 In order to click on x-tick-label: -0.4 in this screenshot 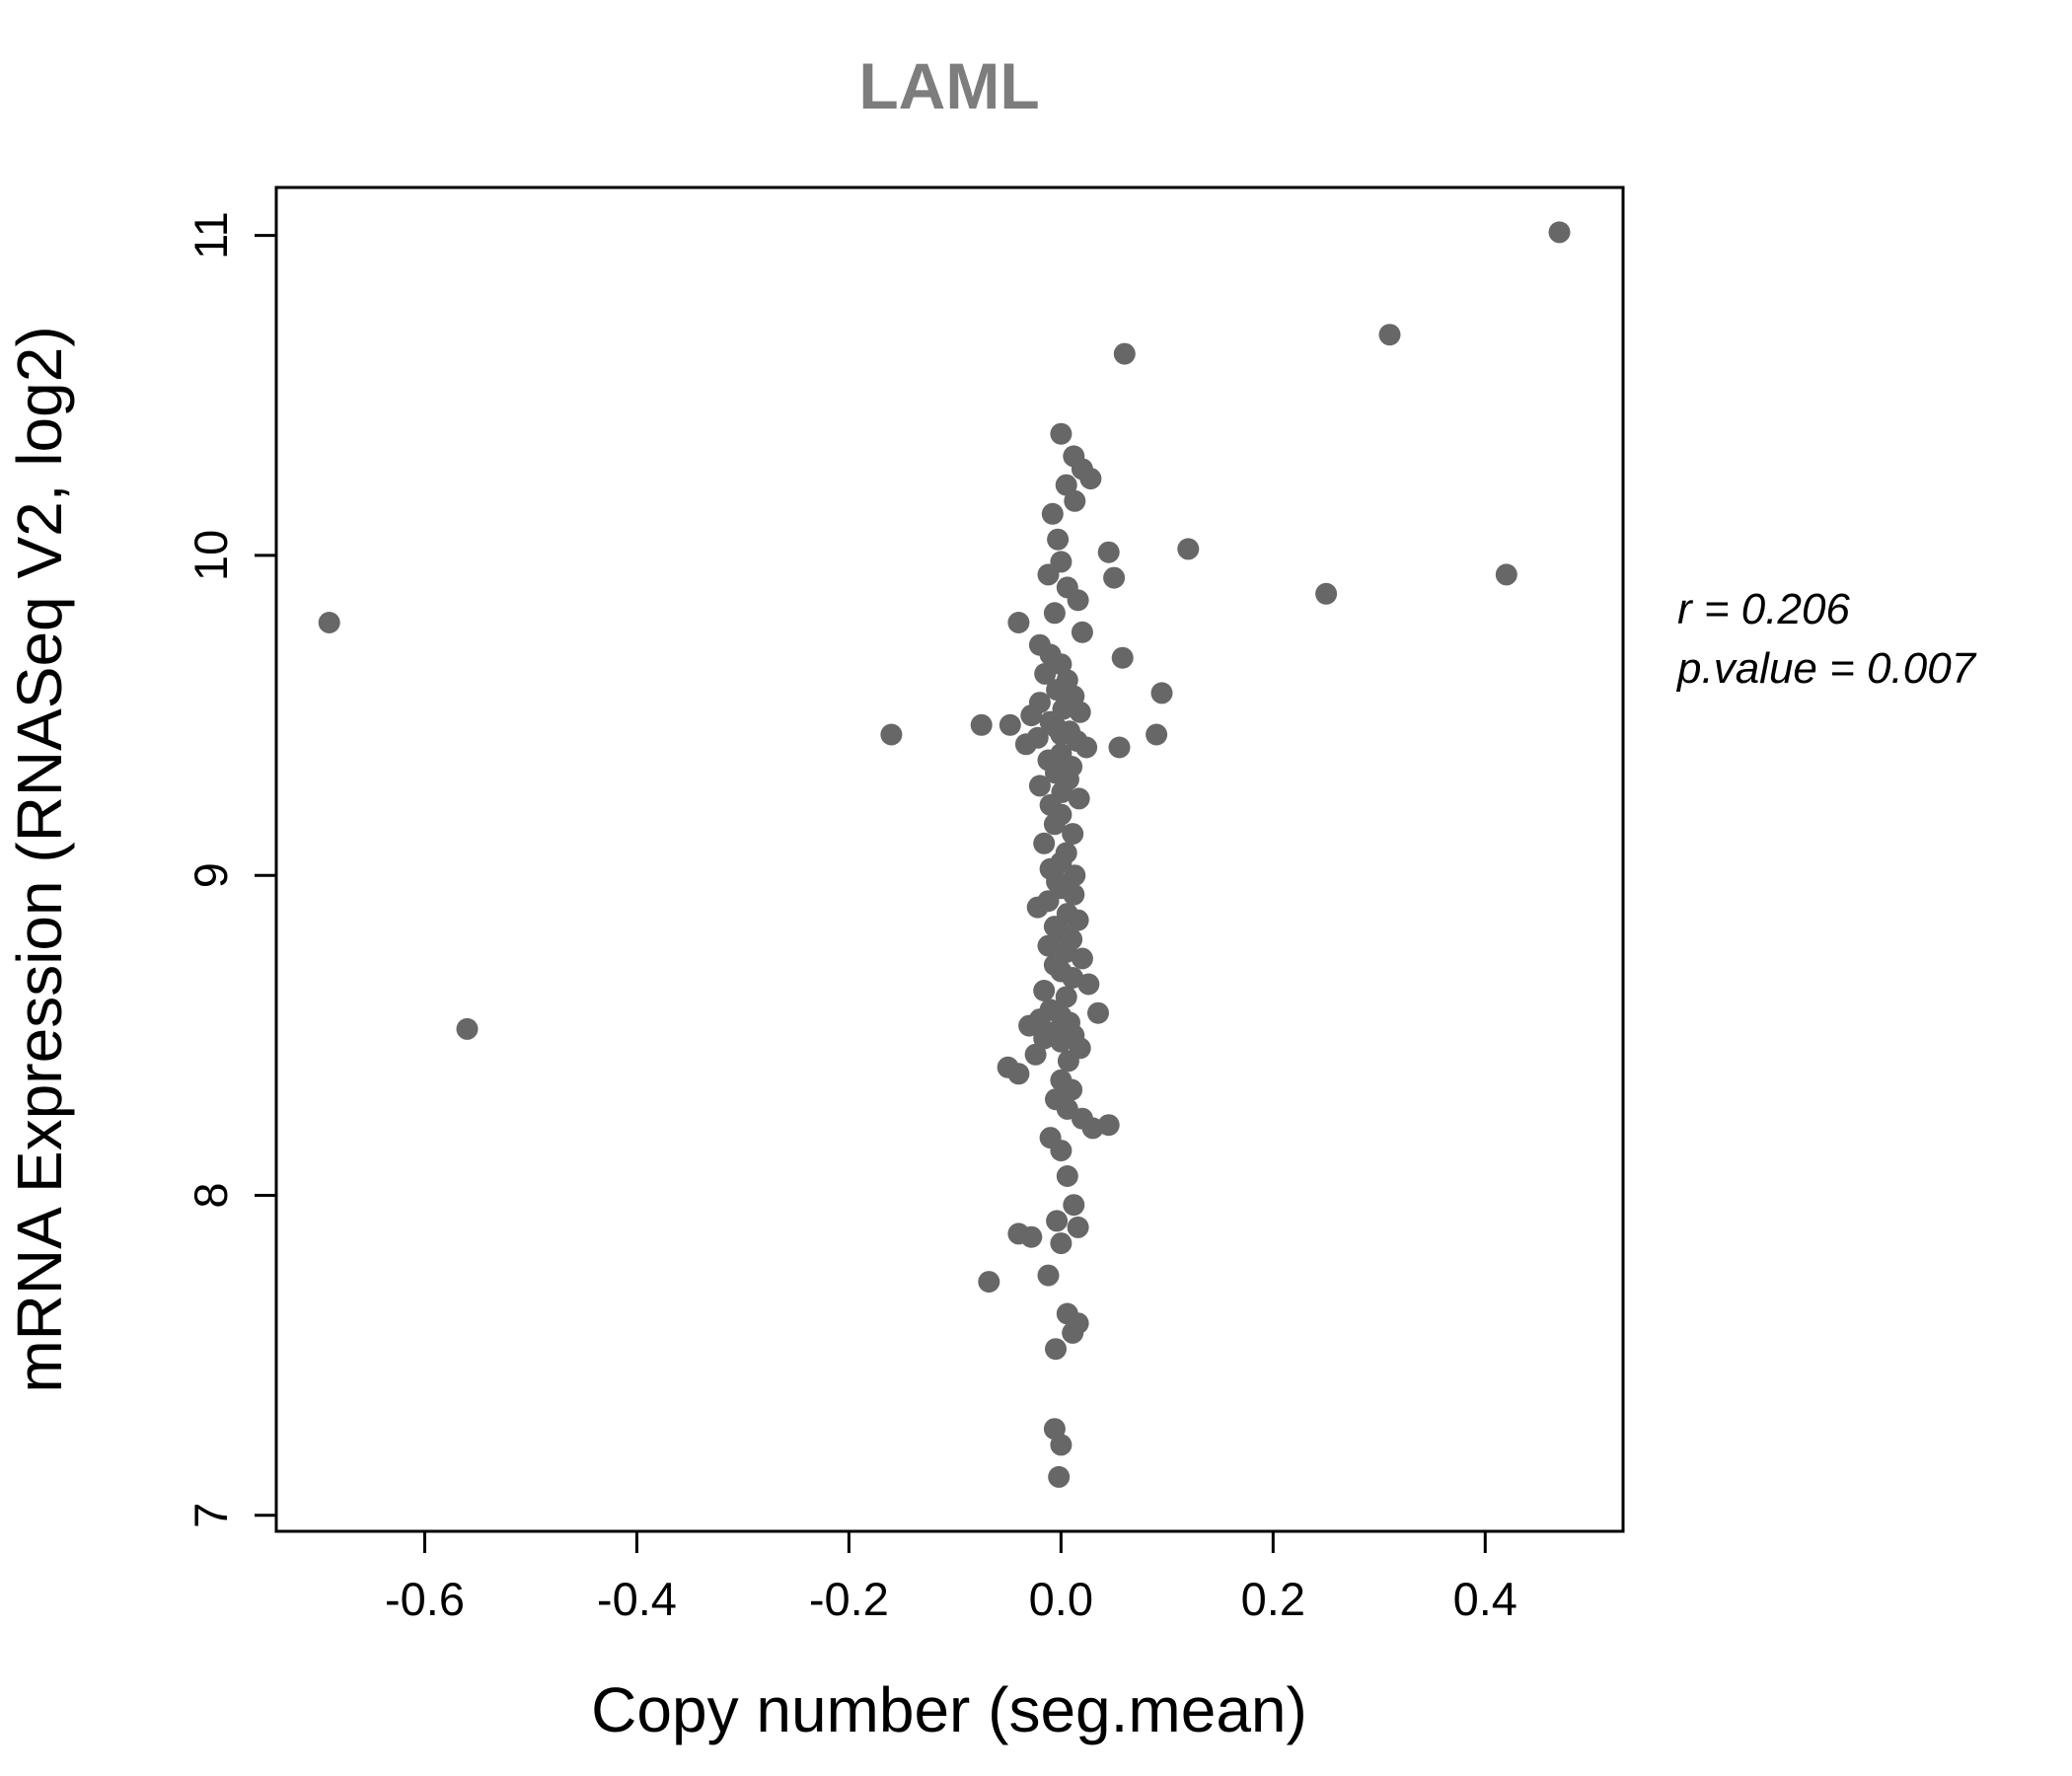, I will do `click(637, 1599)`.